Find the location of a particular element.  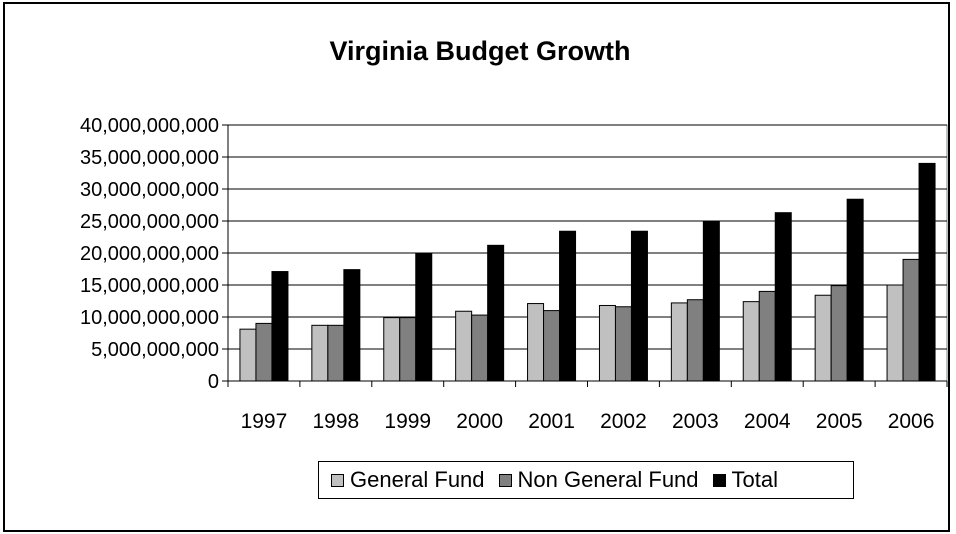

x-tick-label: 1997 is located at coordinates (264, 421).